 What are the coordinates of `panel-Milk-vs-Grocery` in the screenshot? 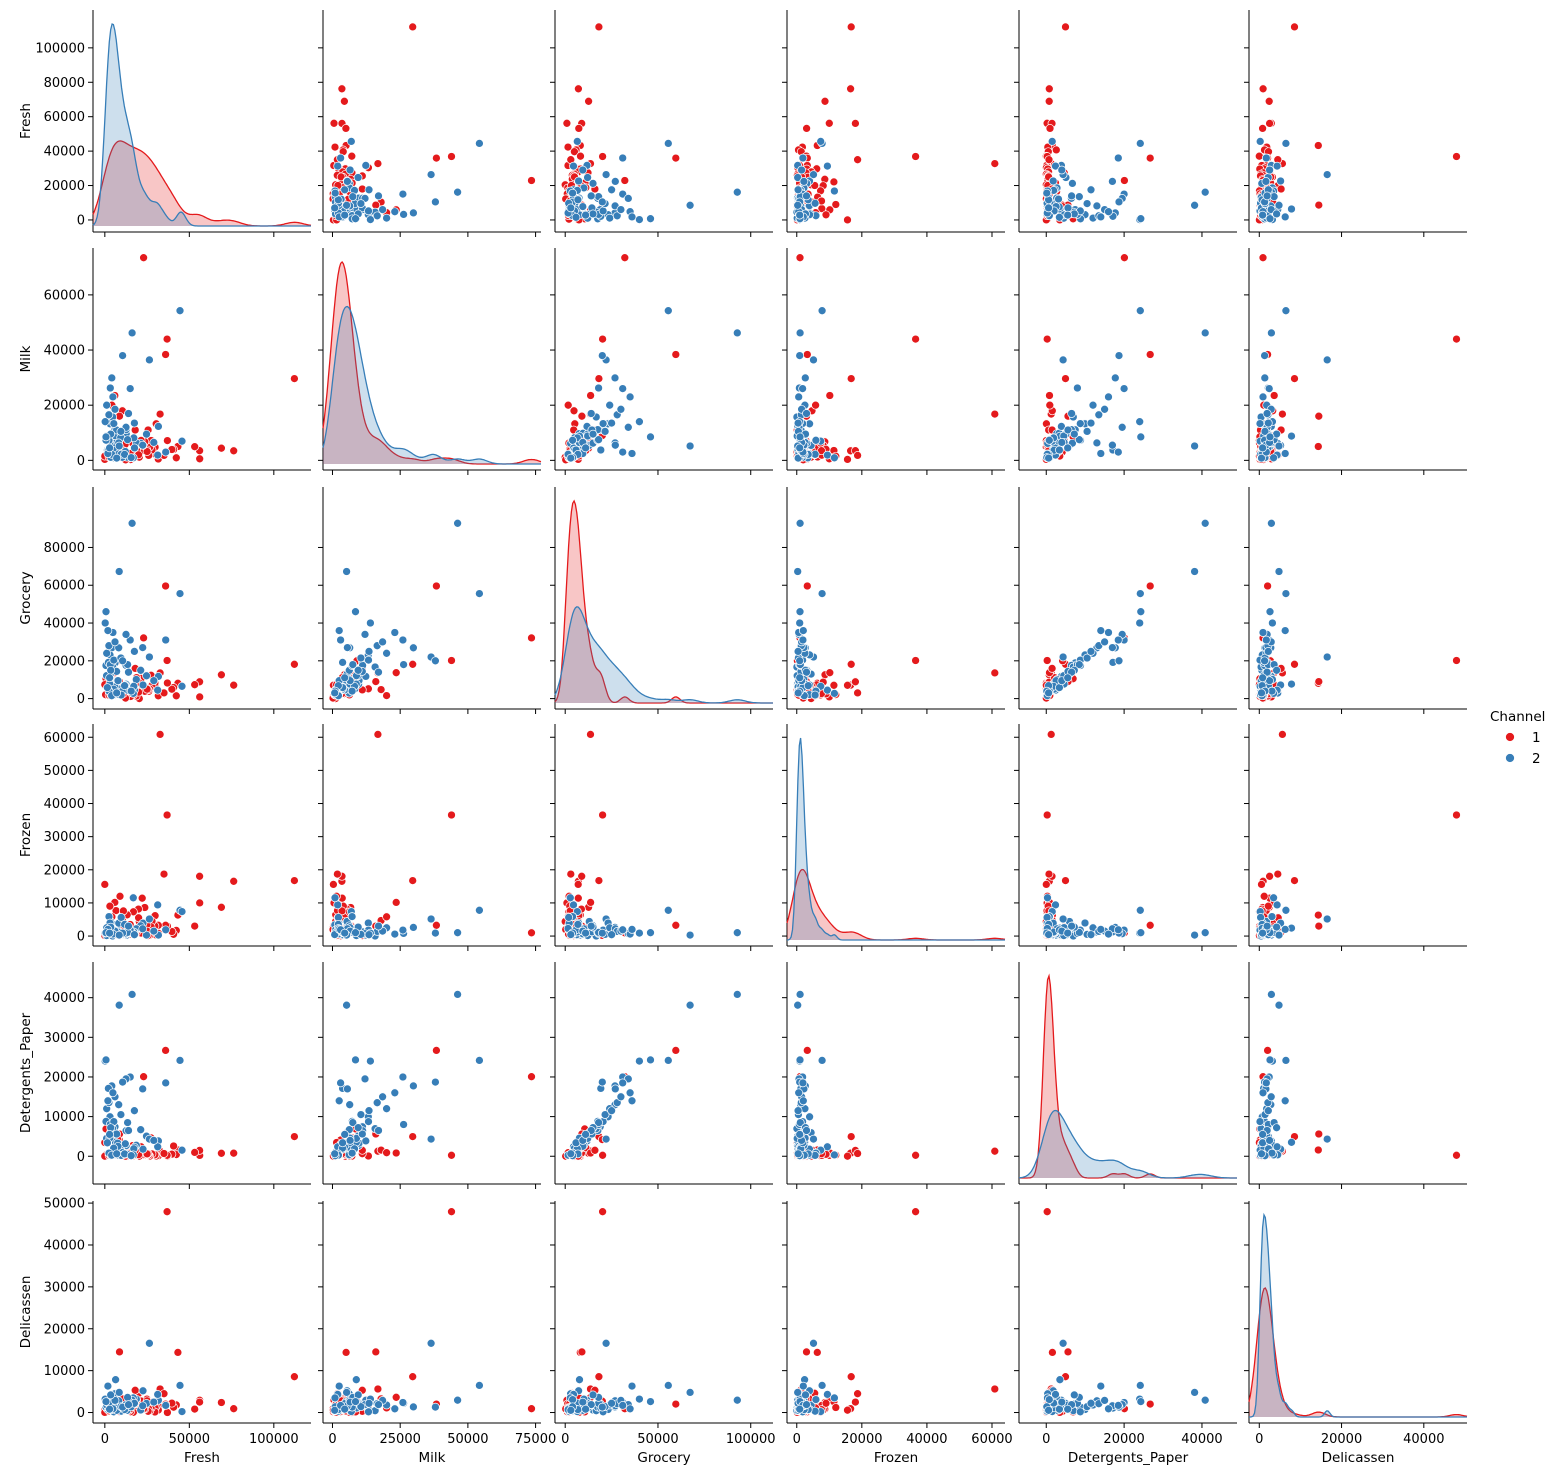 It's located at (661, 361).